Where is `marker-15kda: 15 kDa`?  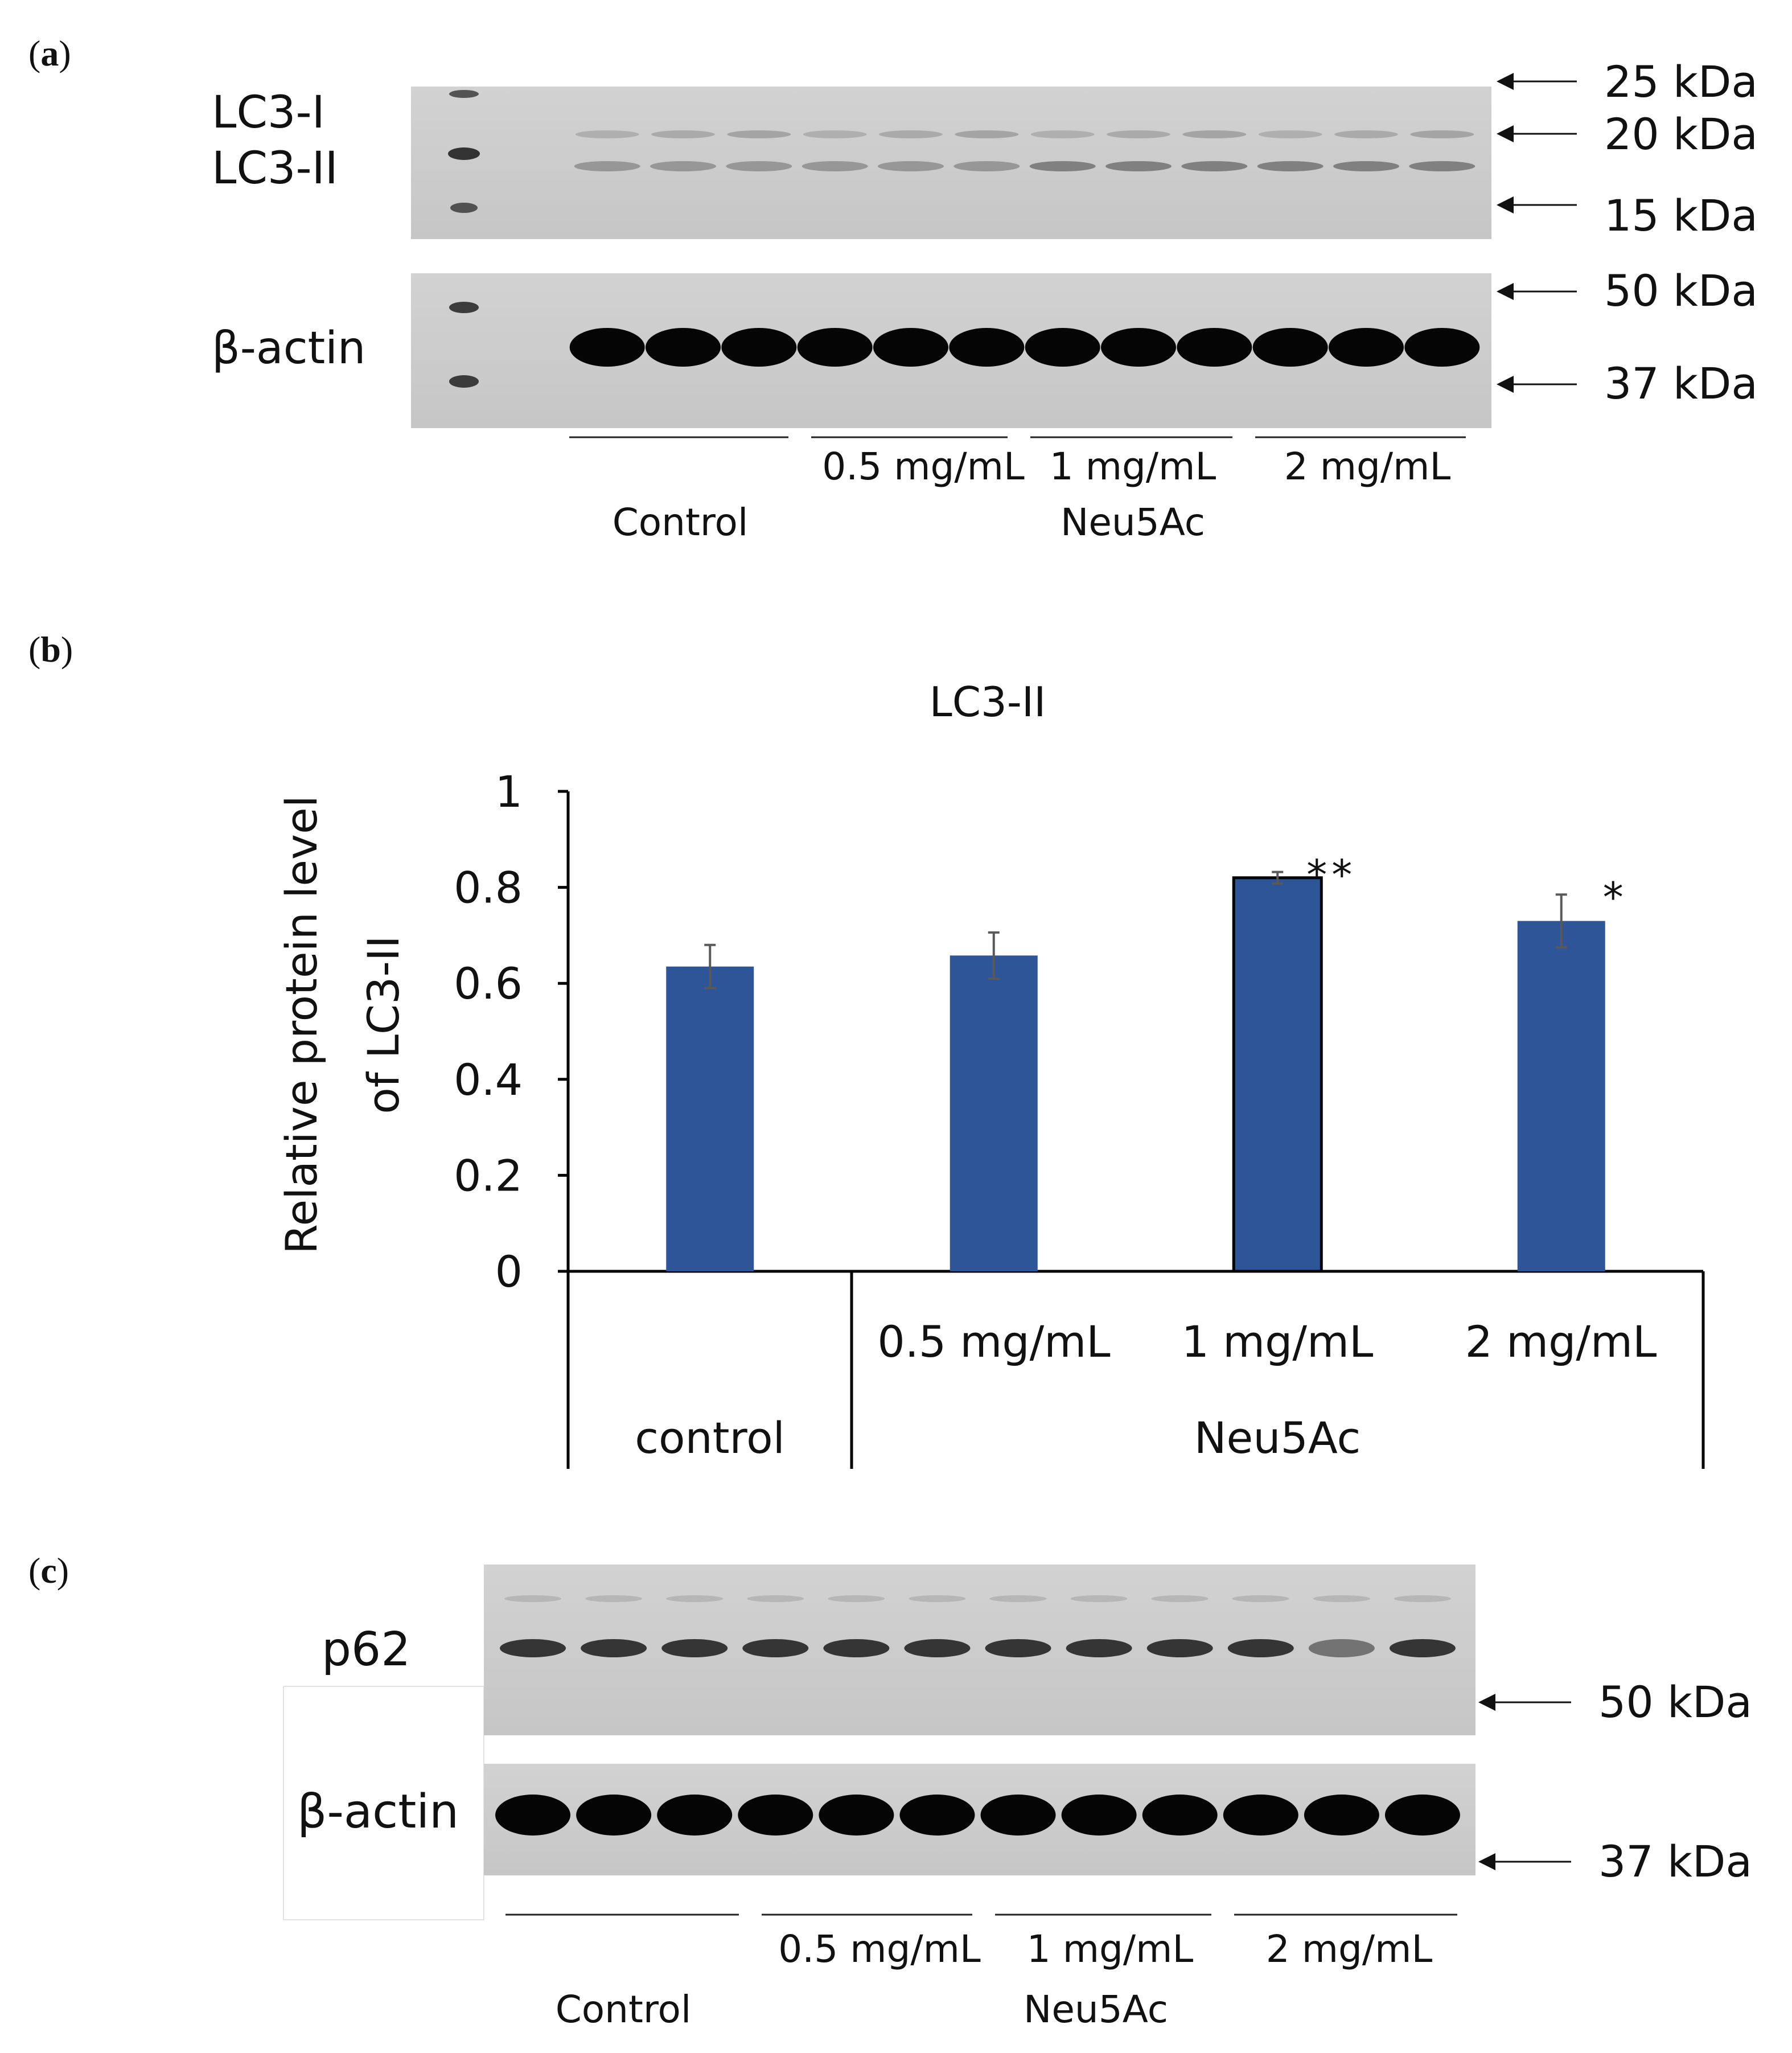 marker-15kda: 15 kDa is located at coordinates (1681, 216).